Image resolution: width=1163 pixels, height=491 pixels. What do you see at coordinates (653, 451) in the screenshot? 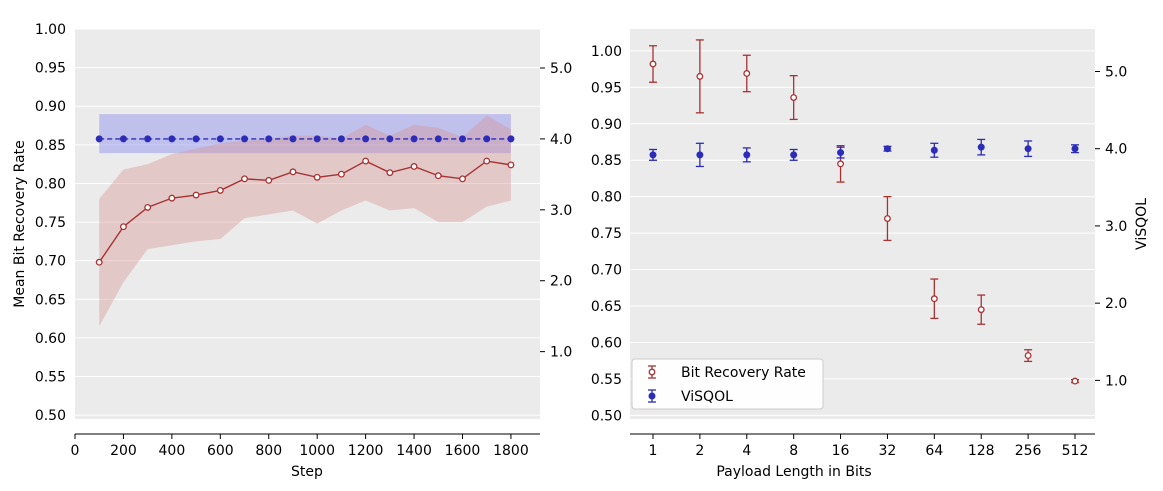
I see `right-x-tick-label: 1` at bounding box center [653, 451].